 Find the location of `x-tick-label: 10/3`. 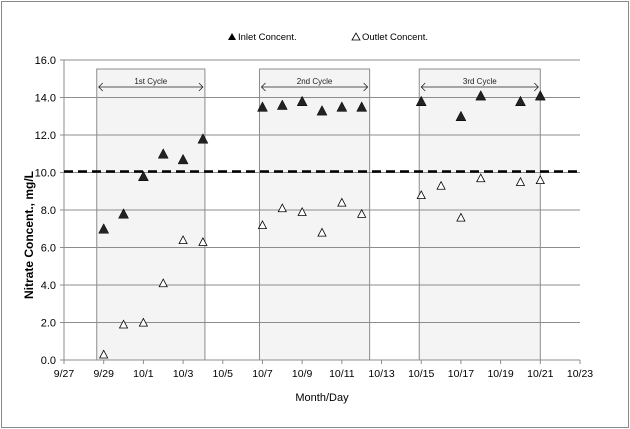

x-tick-label: 10/3 is located at coordinates (183, 374).